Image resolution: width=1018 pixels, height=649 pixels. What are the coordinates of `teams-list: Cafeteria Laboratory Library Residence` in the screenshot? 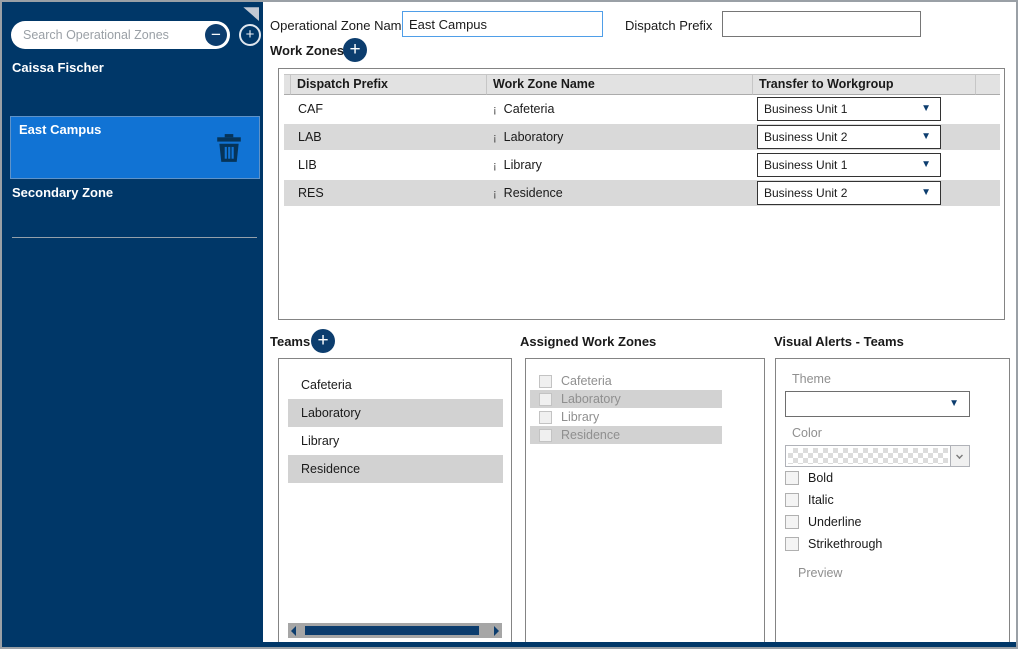 It's located at (395, 501).